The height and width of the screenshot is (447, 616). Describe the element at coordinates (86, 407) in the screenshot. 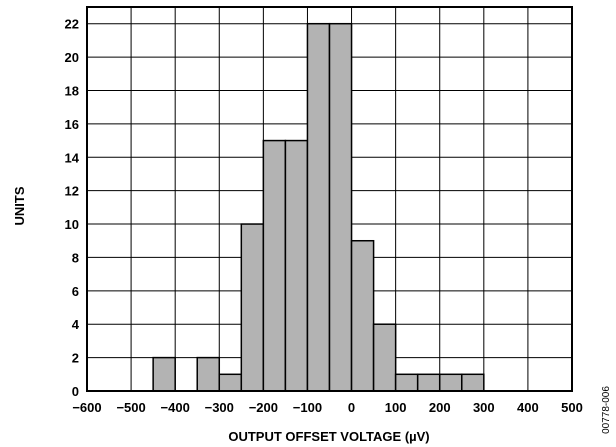

I see `x-tick-label: −600` at that location.